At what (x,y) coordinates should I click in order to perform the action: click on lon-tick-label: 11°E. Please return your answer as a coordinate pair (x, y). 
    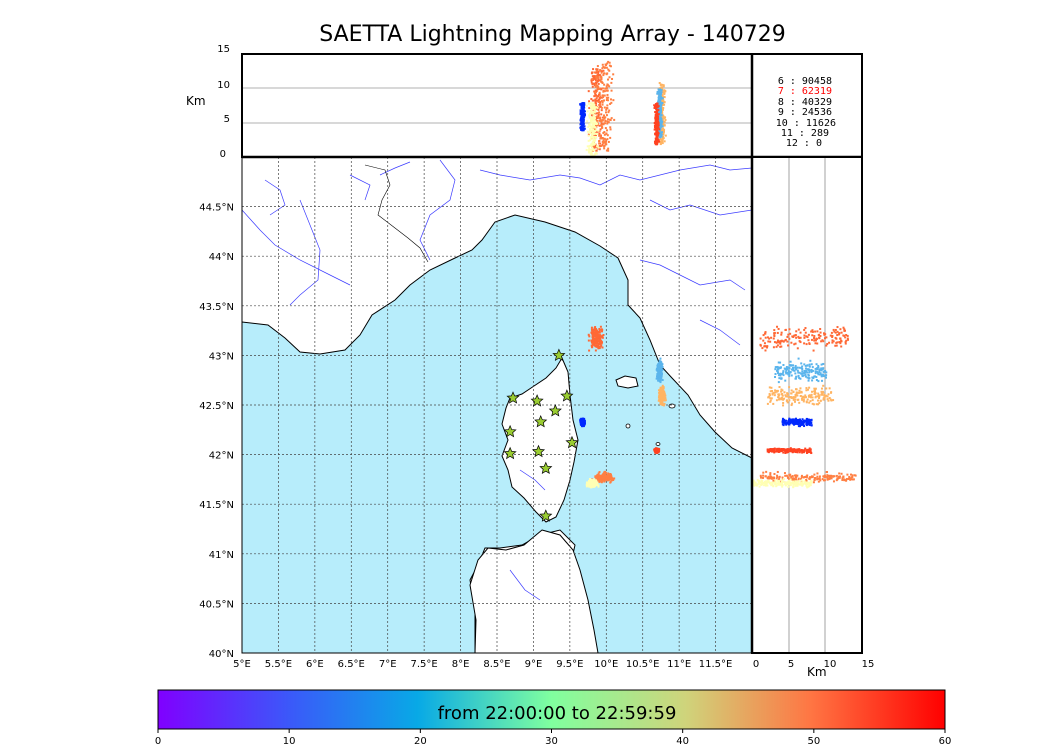
    Looking at the image, I should click on (679, 664).